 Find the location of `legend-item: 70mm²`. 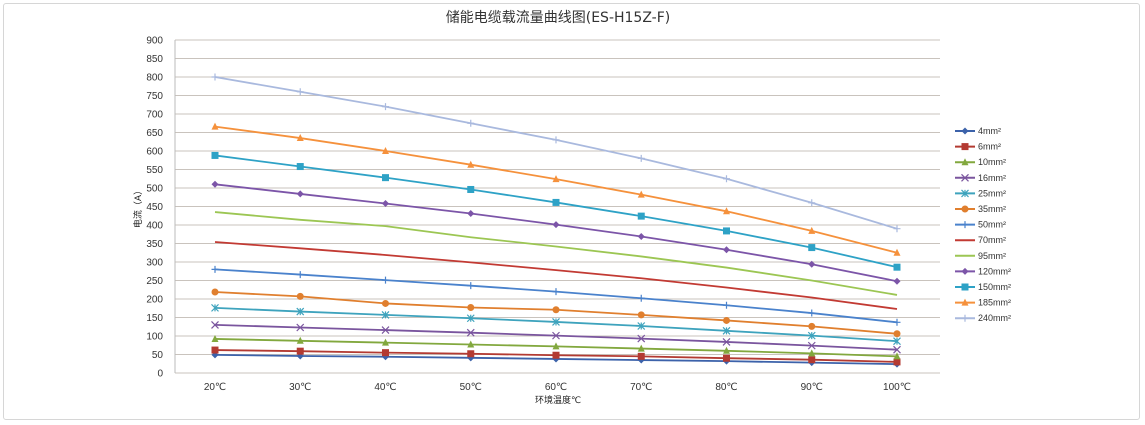

legend-item: 70mm² is located at coordinates (980, 240).